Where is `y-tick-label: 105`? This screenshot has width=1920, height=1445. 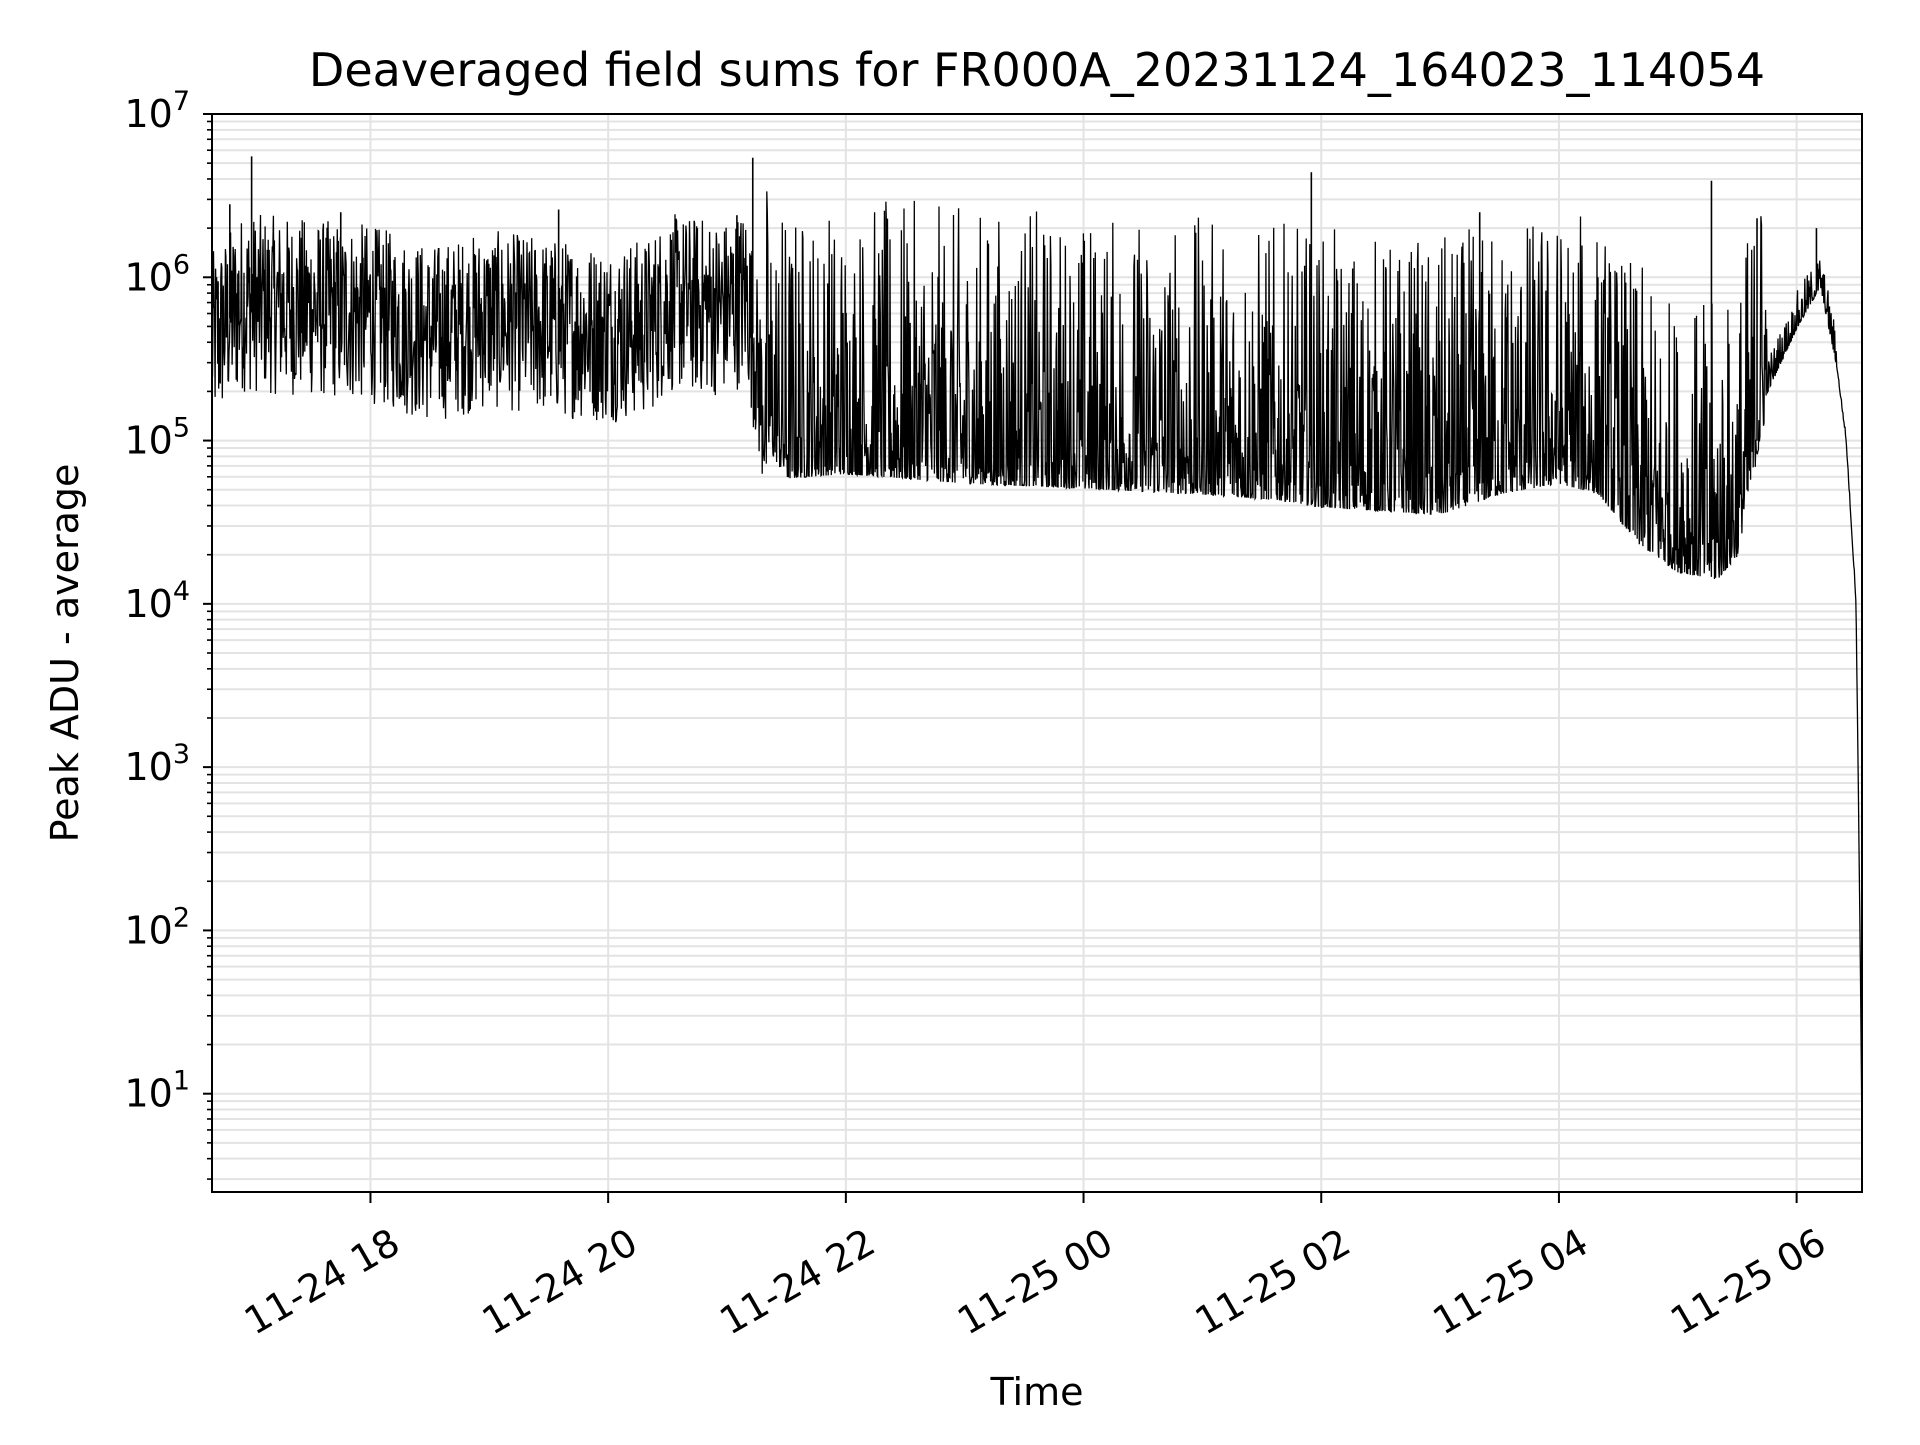
y-tick-label: 105 is located at coordinates (157, 438).